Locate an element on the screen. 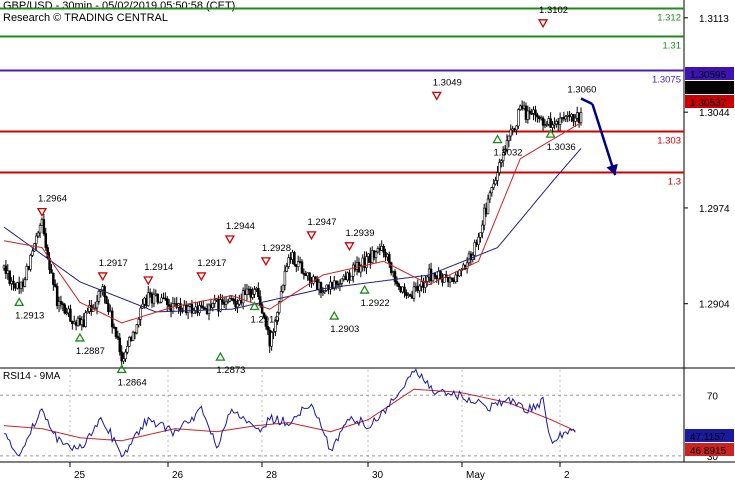  swing-low-label: 1.2903 is located at coordinates (344, 329).